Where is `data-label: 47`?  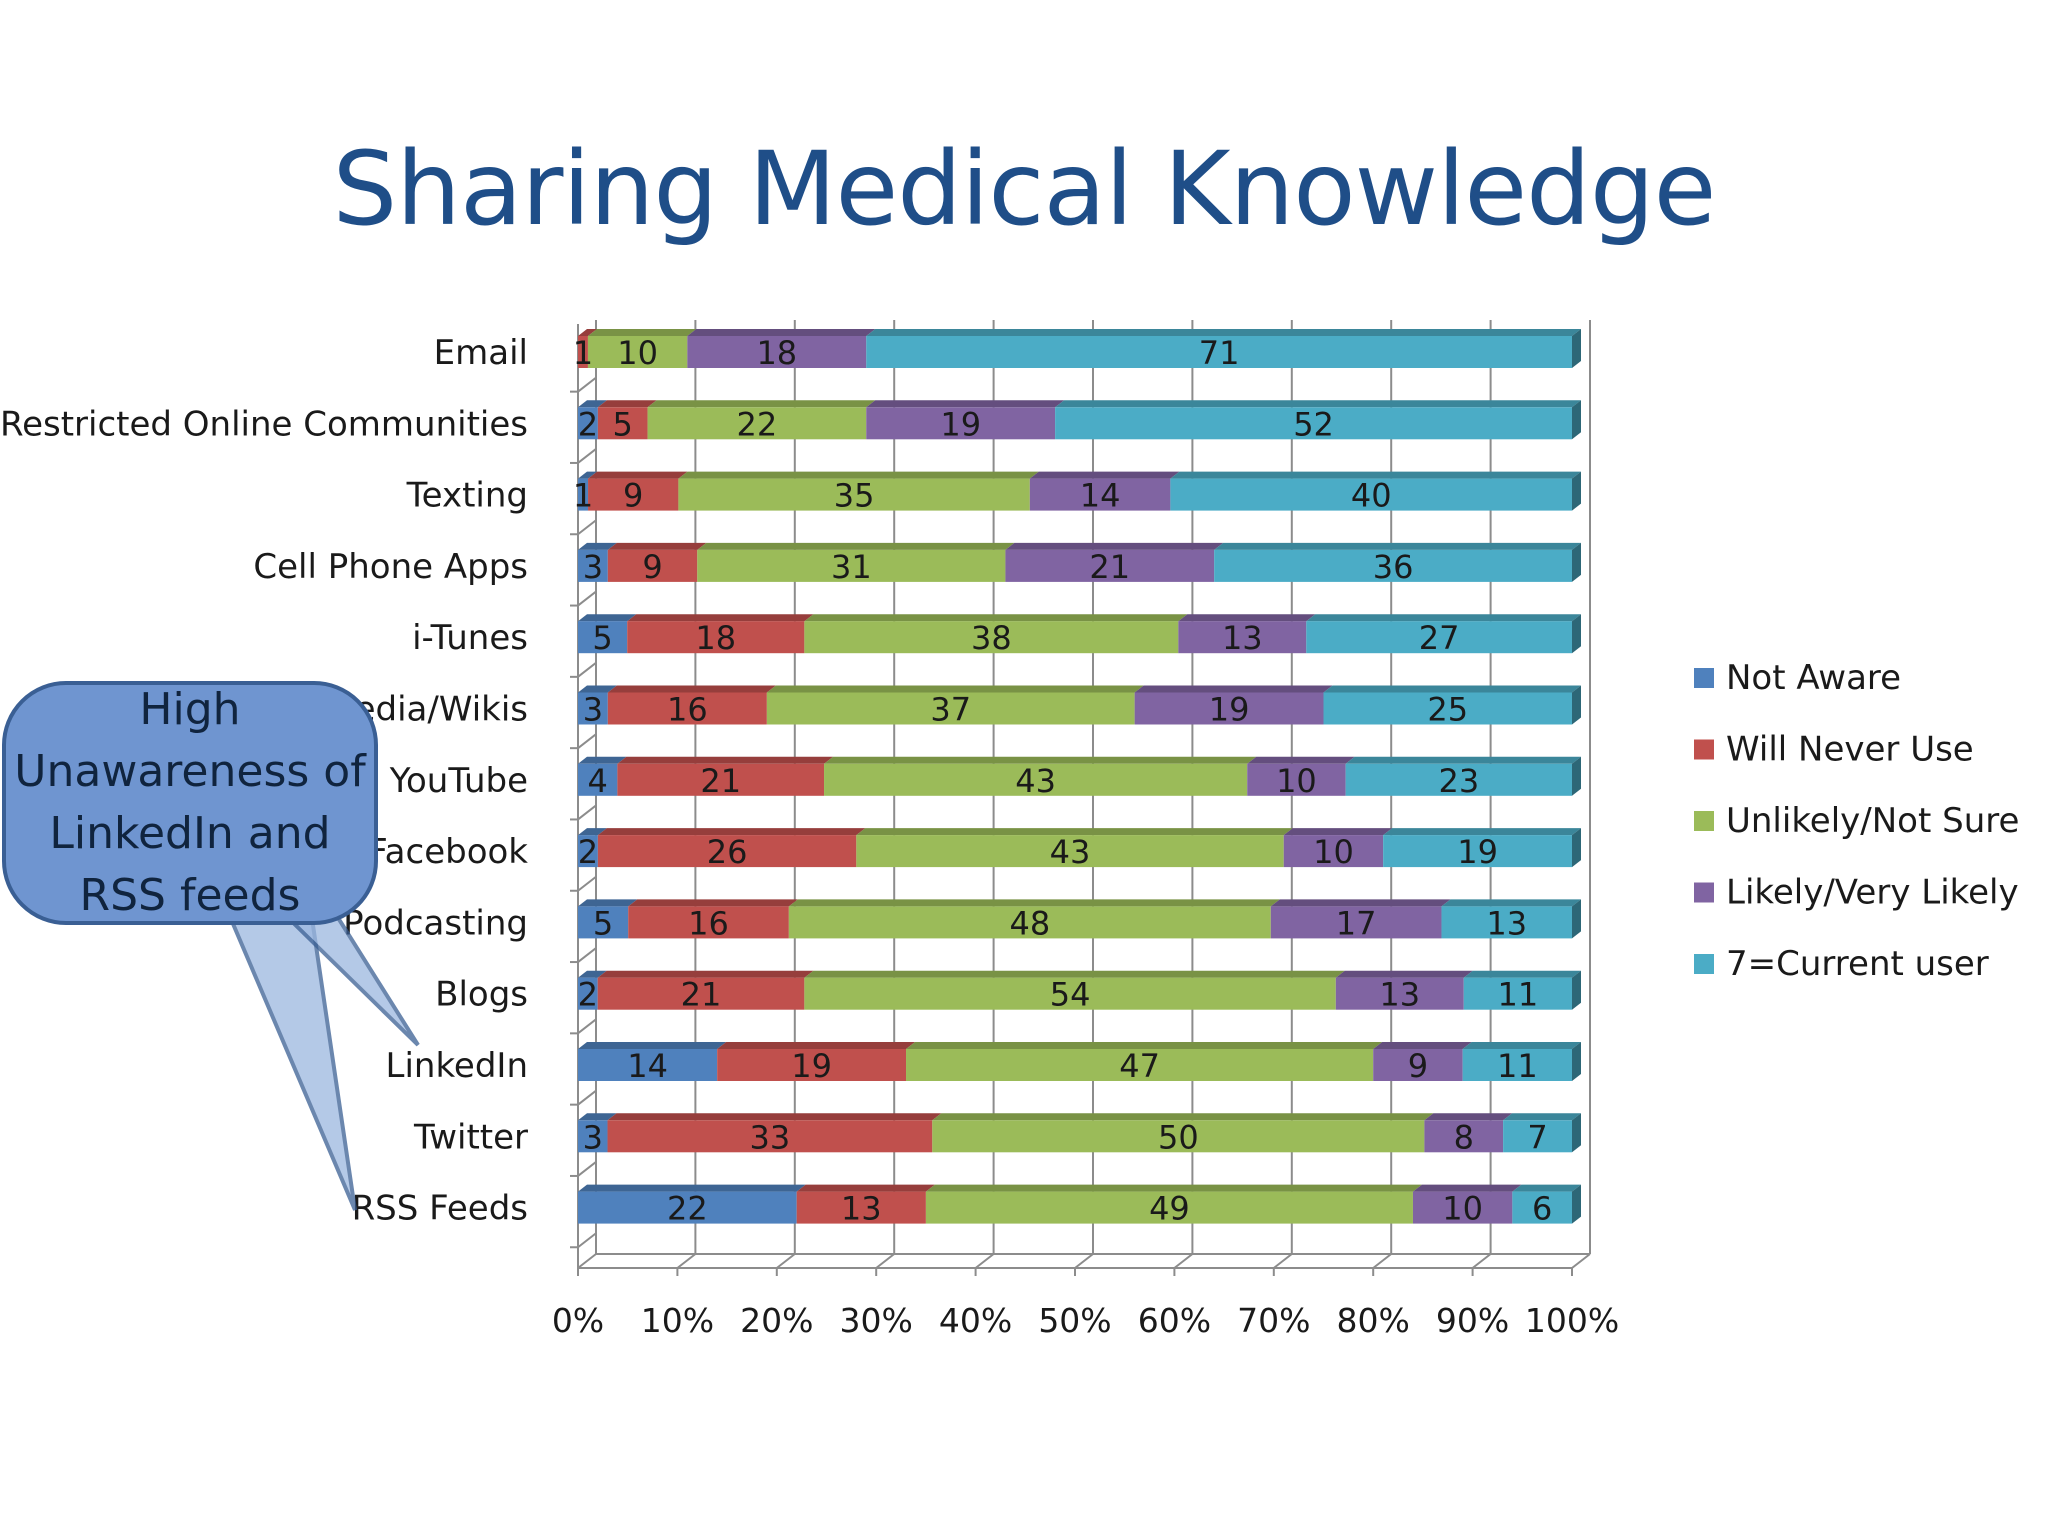
data-label: 47 is located at coordinates (1139, 1066).